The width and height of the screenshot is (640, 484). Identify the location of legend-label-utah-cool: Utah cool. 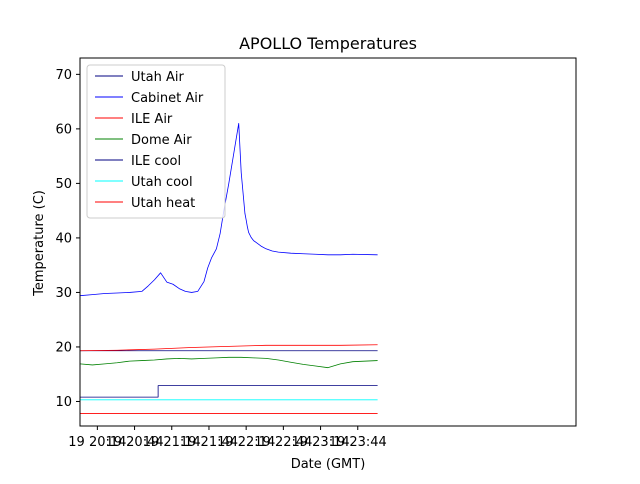
(162, 182).